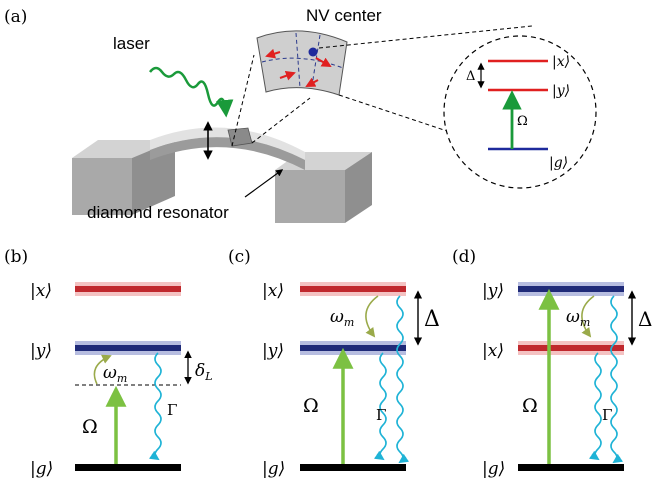 The width and height of the screenshot is (658, 485). Describe the element at coordinates (571, 348) in the screenshot. I see `d-level-x` at that location.